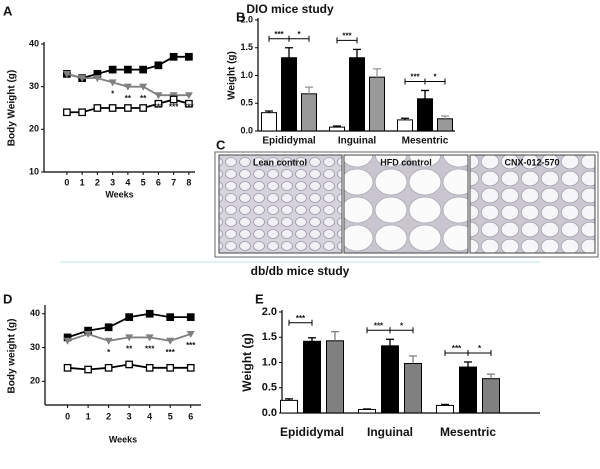  What do you see at coordinates (425, 141) in the screenshot?
I see `category-label: Mesentric` at bounding box center [425, 141].